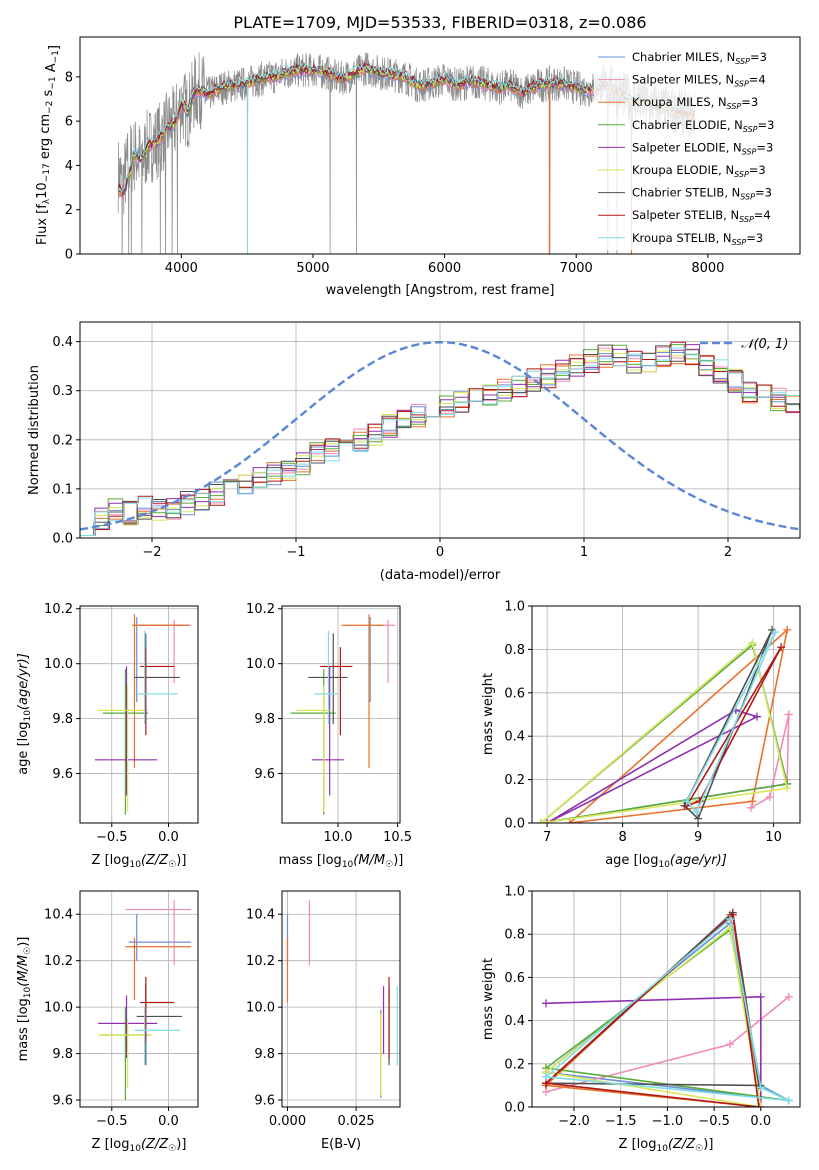 The image size is (819, 1170). I want to click on z-mass-x-label: Z [log10(Z/Z☉)], so click(139, 1145).